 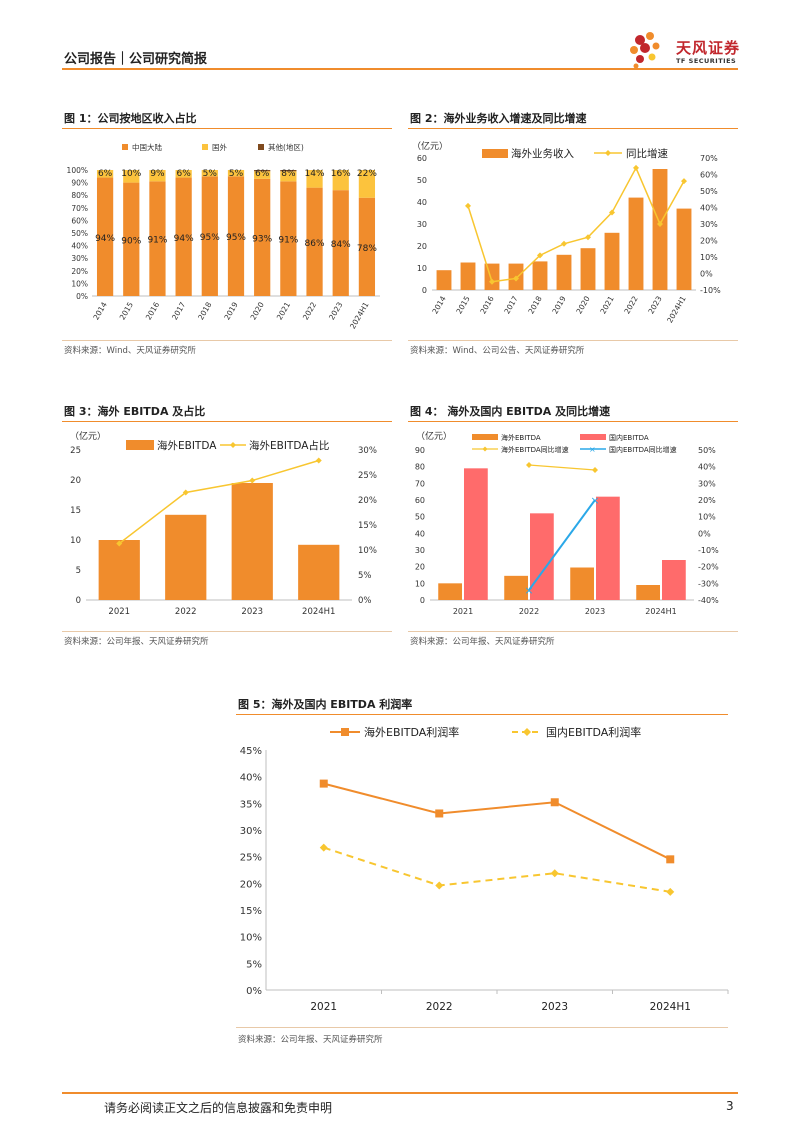 What do you see at coordinates (79, 220) in the screenshot?
I see `y-tick-label: 60%` at bounding box center [79, 220].